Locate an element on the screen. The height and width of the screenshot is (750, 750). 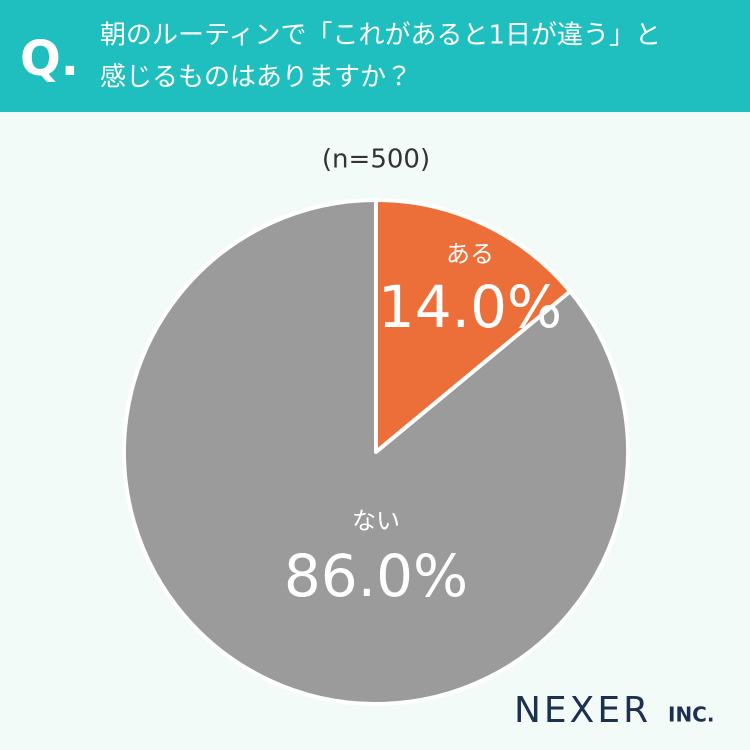
chart-title: 感じるものはありますか？ is located at coordinates (256, 78).